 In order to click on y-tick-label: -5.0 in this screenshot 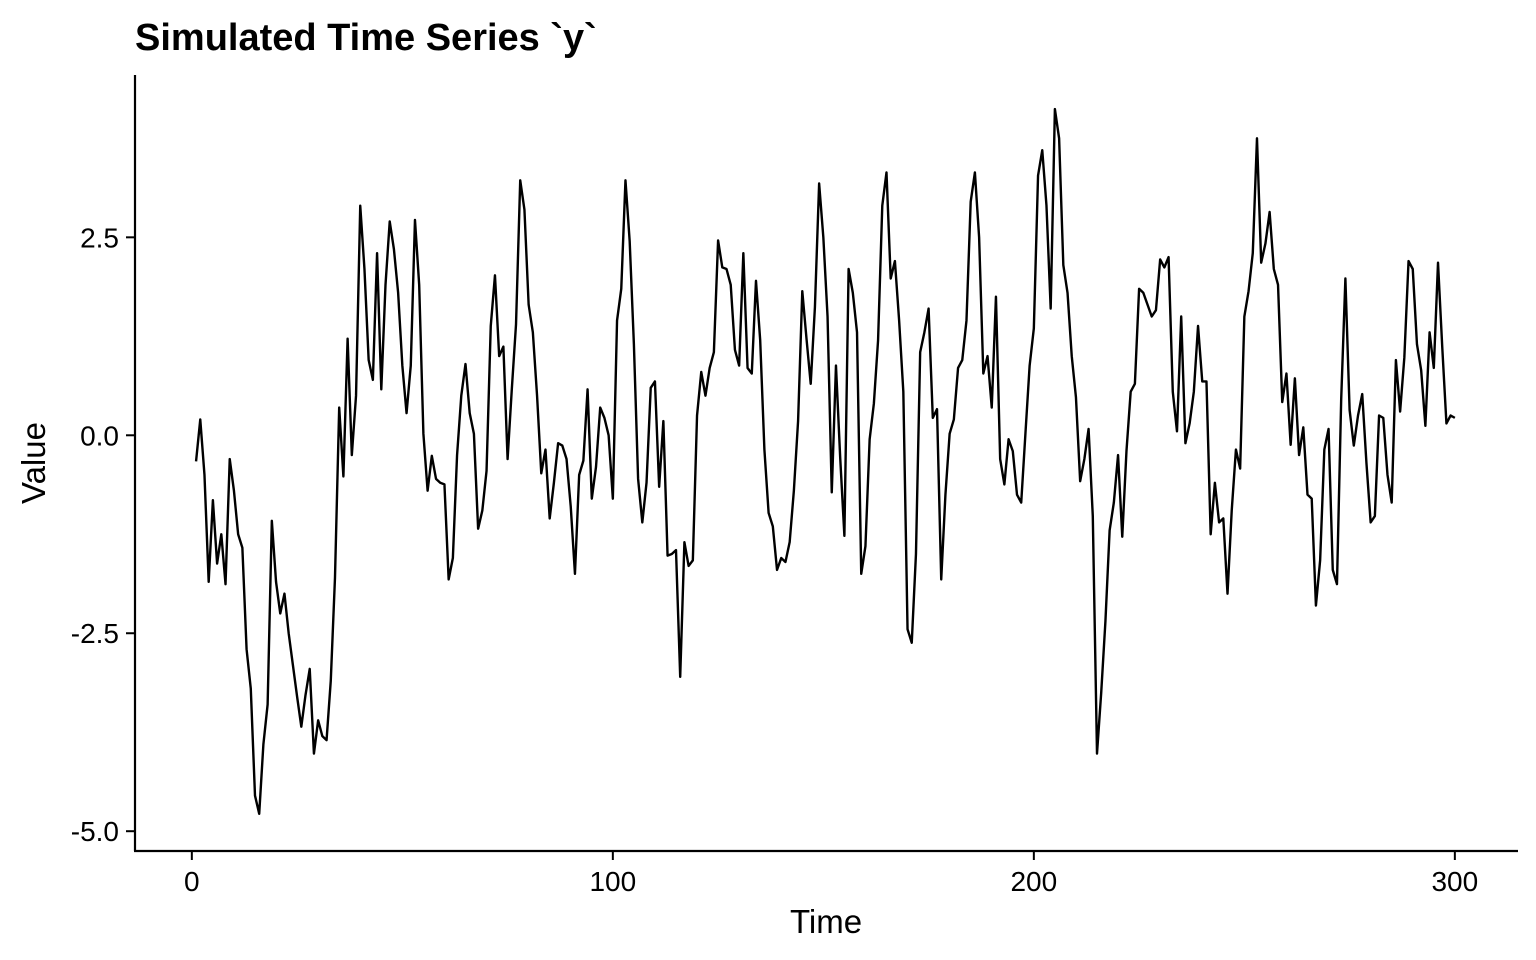, I will do `click(95, 831)`.